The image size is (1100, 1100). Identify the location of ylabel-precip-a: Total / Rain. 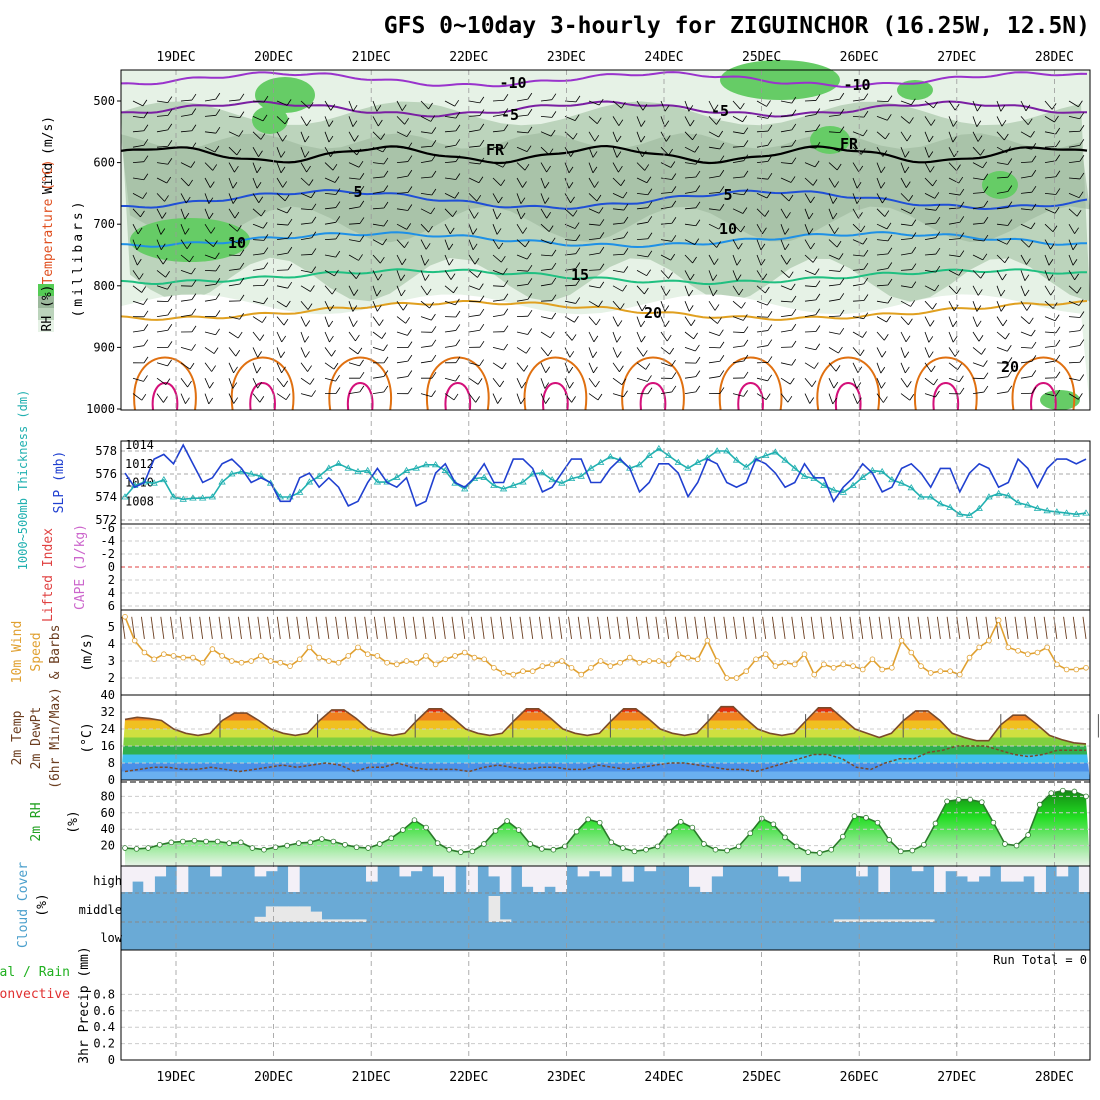
(35, 972).